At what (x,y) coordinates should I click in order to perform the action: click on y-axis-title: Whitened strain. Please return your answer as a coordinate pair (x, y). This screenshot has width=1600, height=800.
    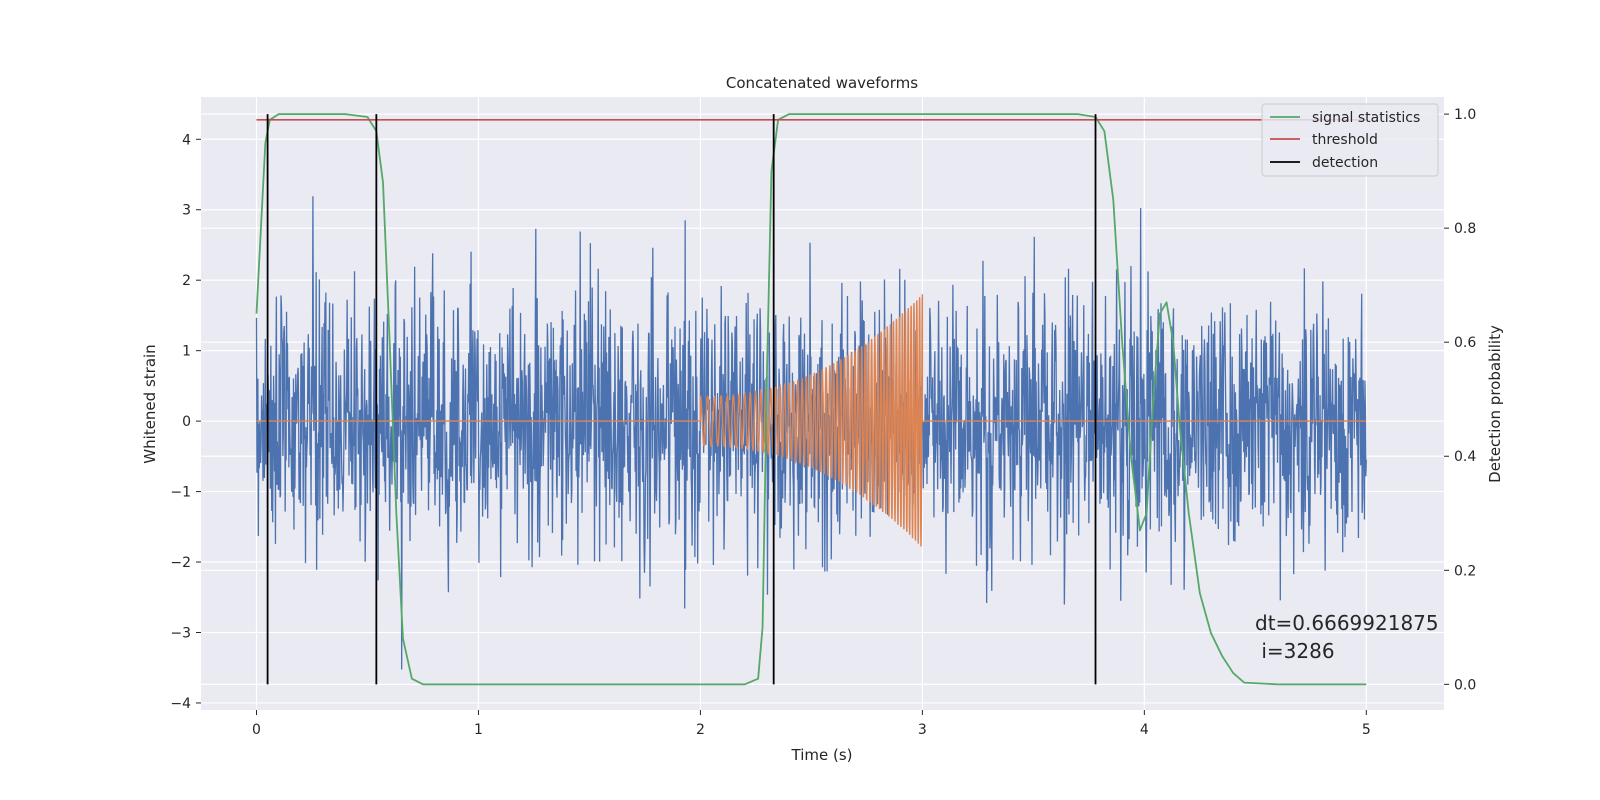
    Looking at the image, I should click on (150, 403).